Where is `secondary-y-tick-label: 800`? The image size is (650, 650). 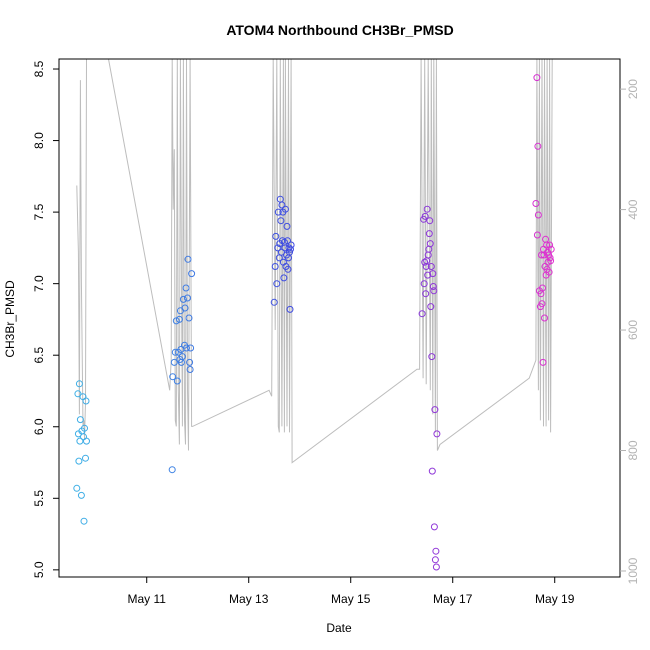
secondary-y-tick-label: 800 is located at coordinates (633, 450).